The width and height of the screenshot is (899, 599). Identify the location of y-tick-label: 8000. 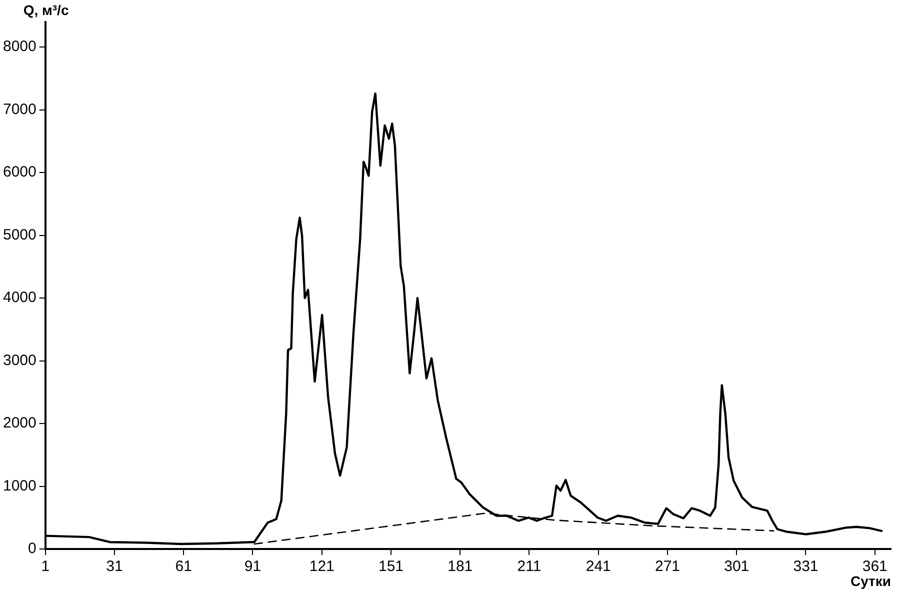
(19, 47).